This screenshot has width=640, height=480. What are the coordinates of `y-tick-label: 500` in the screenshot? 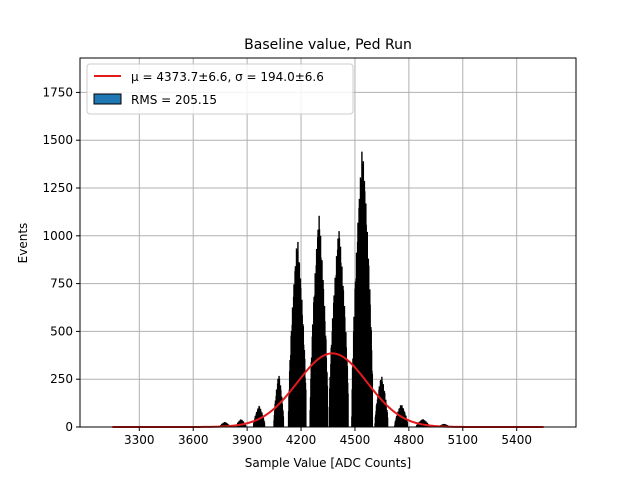 It's located at (61, 331).